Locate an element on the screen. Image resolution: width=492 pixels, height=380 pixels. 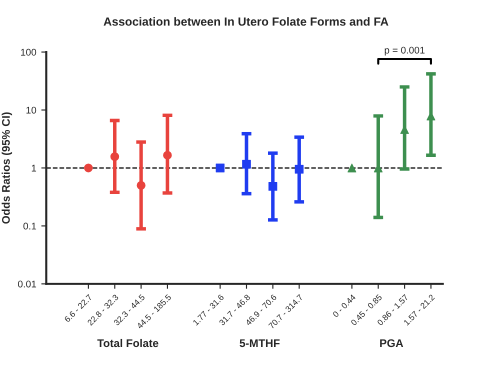
text: Total Folate is located at coordinates (127, 343).